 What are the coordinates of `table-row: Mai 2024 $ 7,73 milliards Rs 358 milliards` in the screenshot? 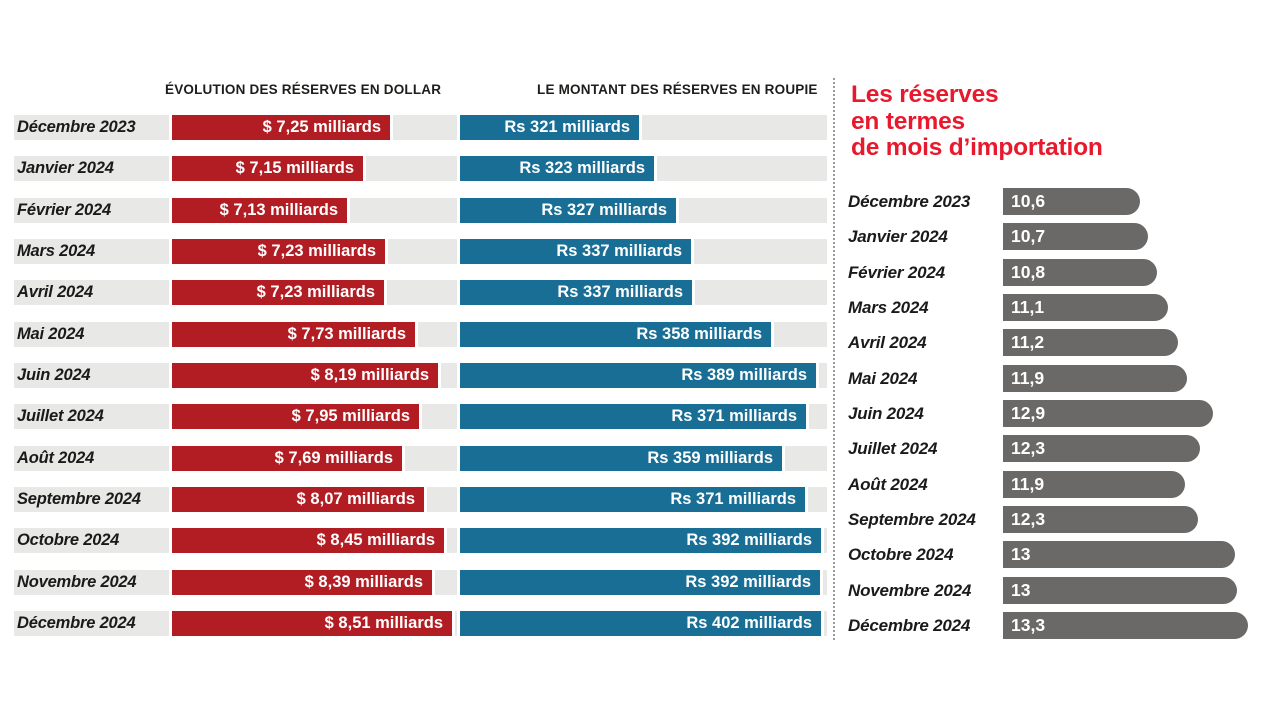 It's located at (420, 334).